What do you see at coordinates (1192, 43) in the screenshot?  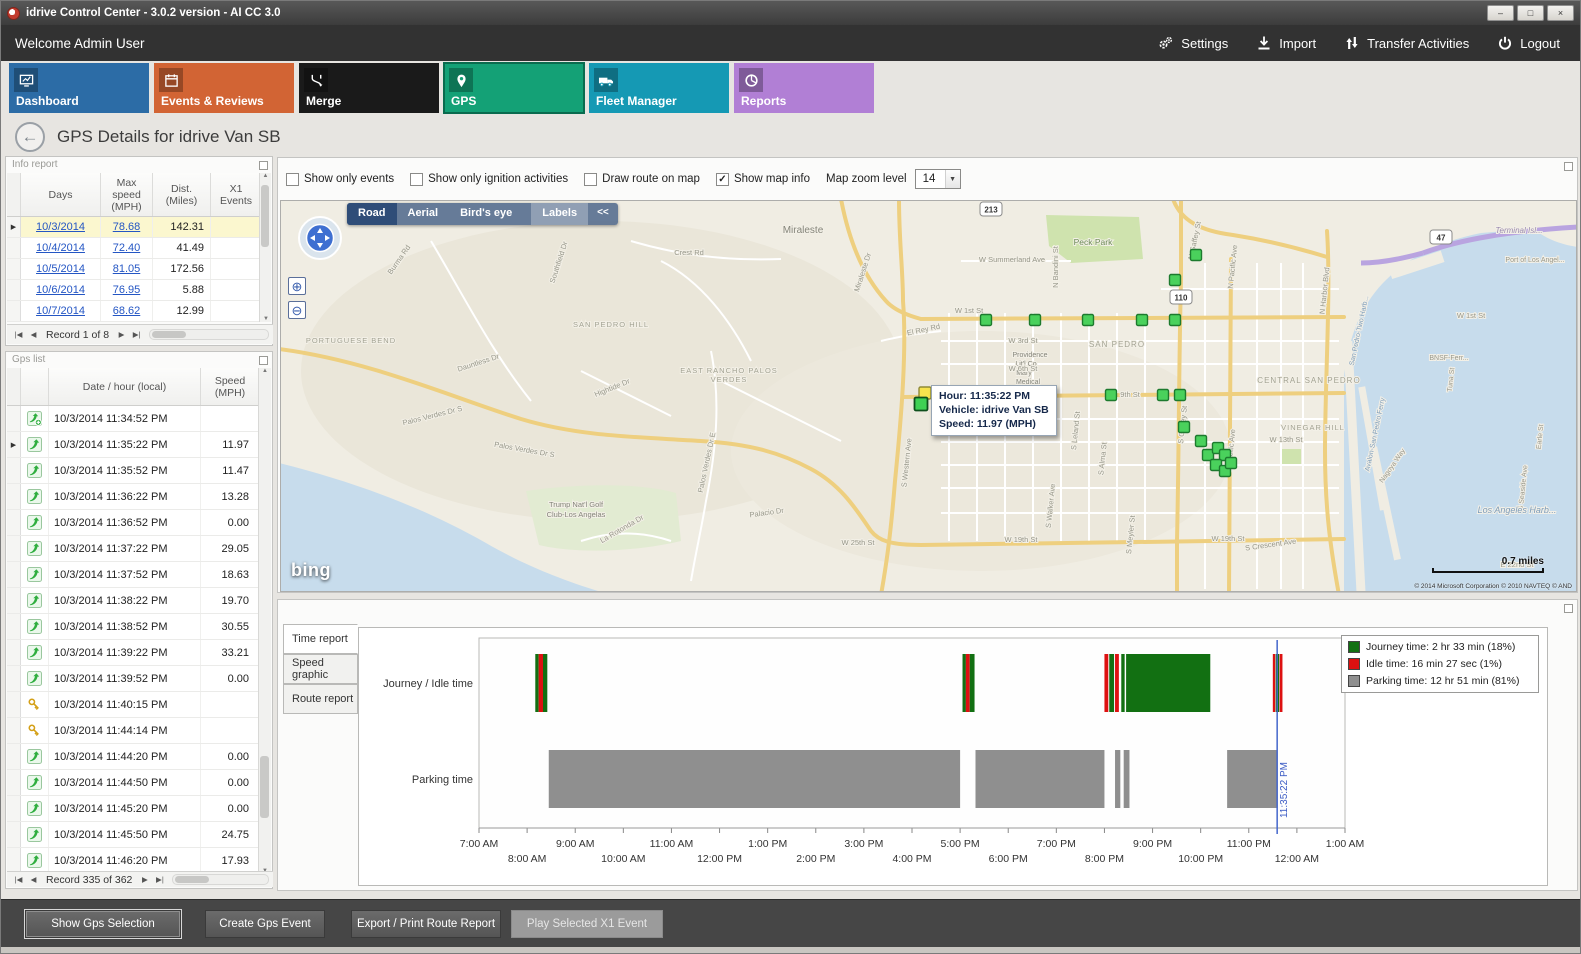 I see `settings-action: Settings` at bounding box center [1192, 43].